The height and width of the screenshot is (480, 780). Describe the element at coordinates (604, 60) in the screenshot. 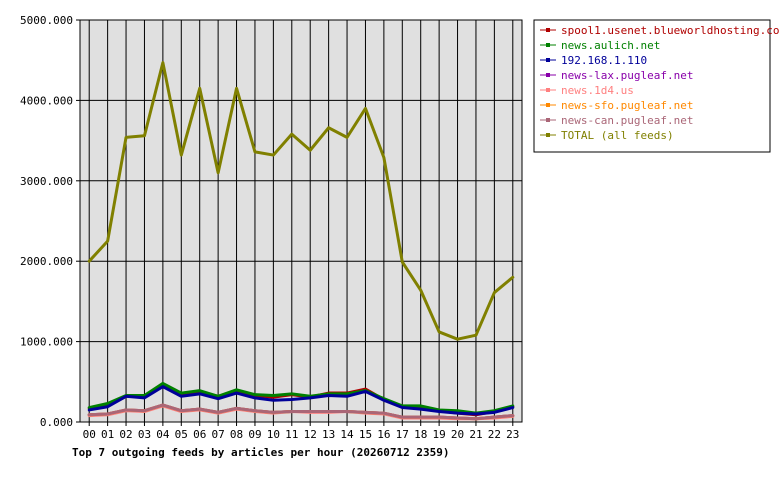

I see `legend-label: 192.168.1.110` at that location.